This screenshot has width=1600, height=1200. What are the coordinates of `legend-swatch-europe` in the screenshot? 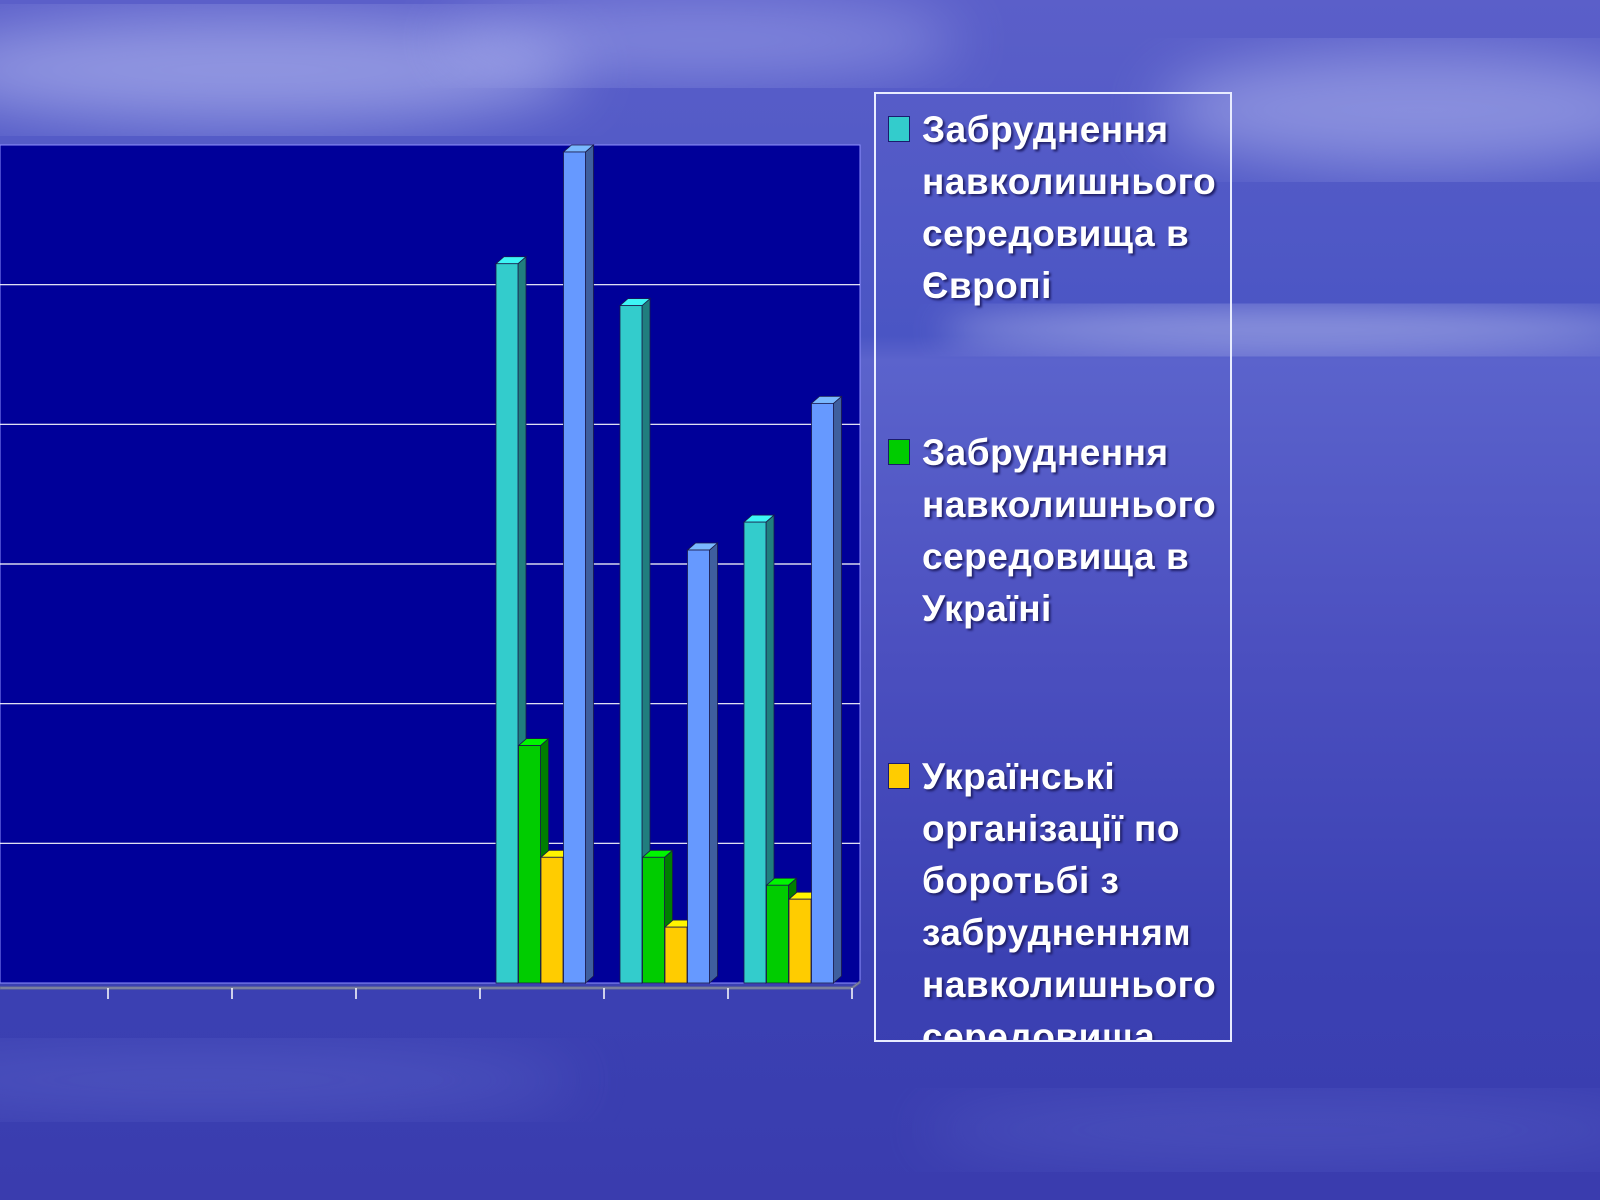 It's located at (899, 129).